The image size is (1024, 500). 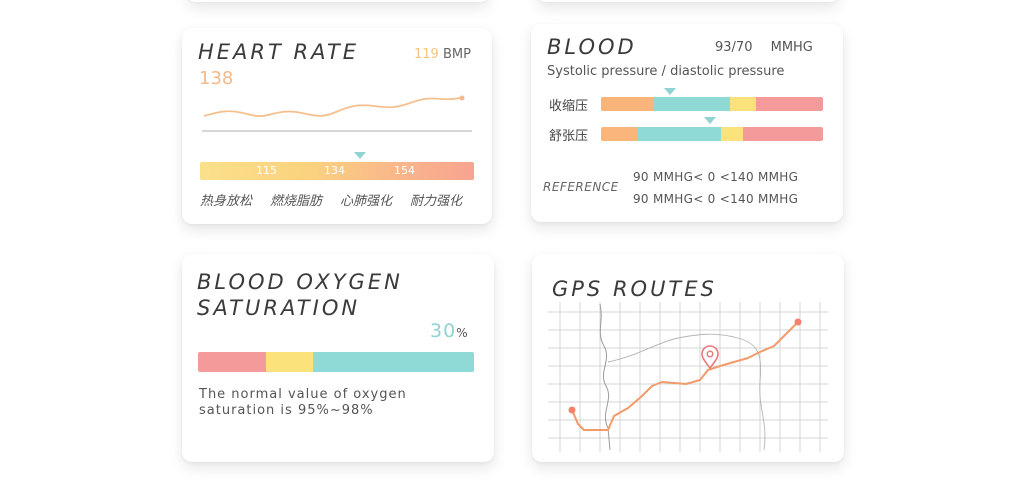 I want to click on previous-card-right, so click(x=688, y=1).